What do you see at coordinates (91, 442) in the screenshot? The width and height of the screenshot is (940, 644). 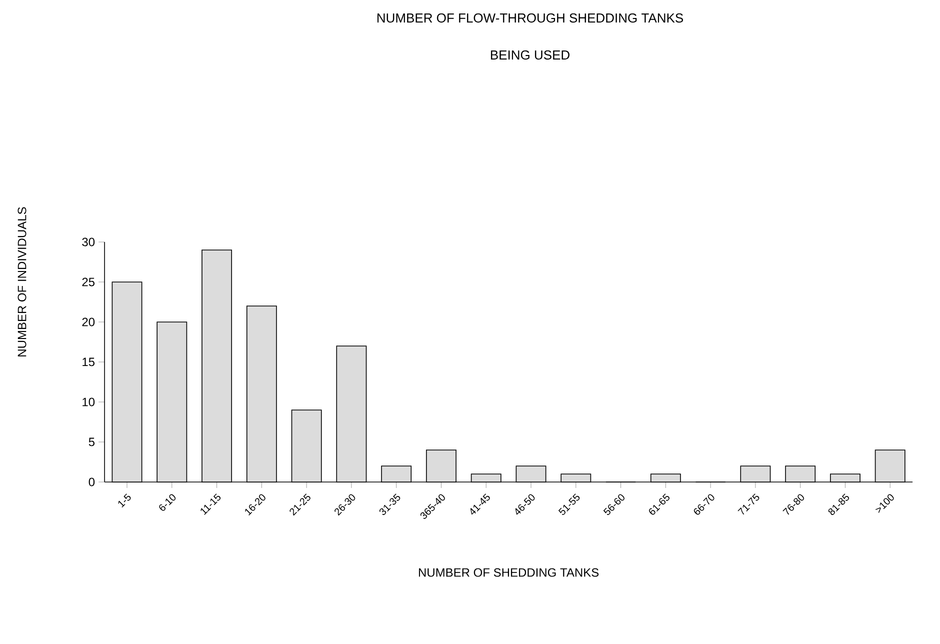 I see `y-tick-label: 5` at bounding box center [91, 442].